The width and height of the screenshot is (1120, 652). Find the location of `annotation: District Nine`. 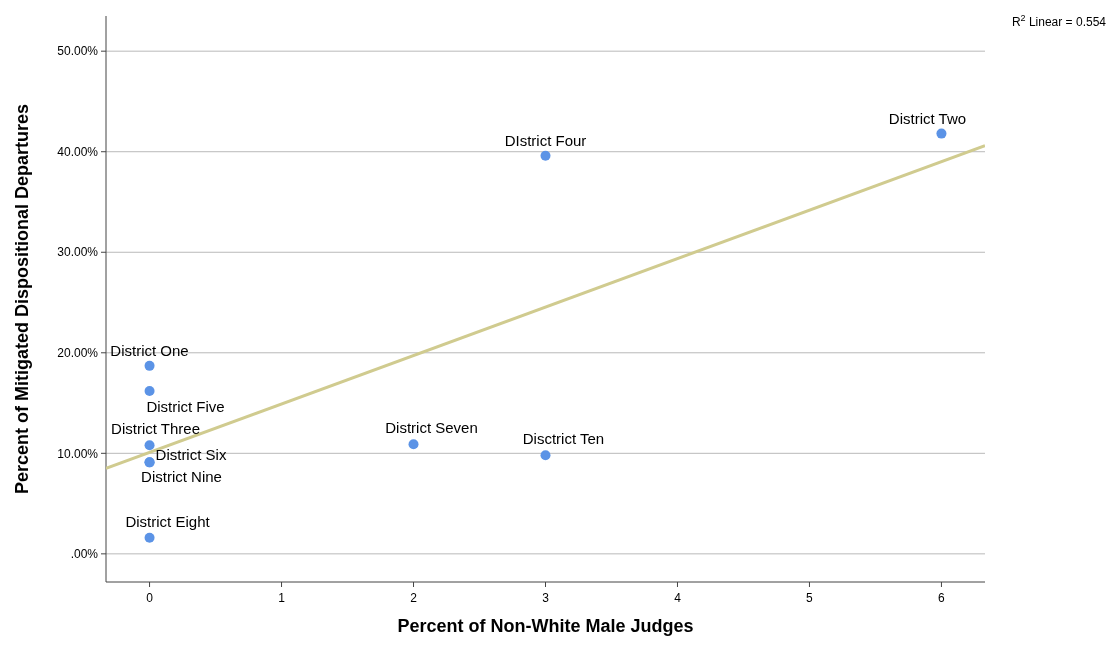

annotation: District Nine is located at coordinates (181, 477).